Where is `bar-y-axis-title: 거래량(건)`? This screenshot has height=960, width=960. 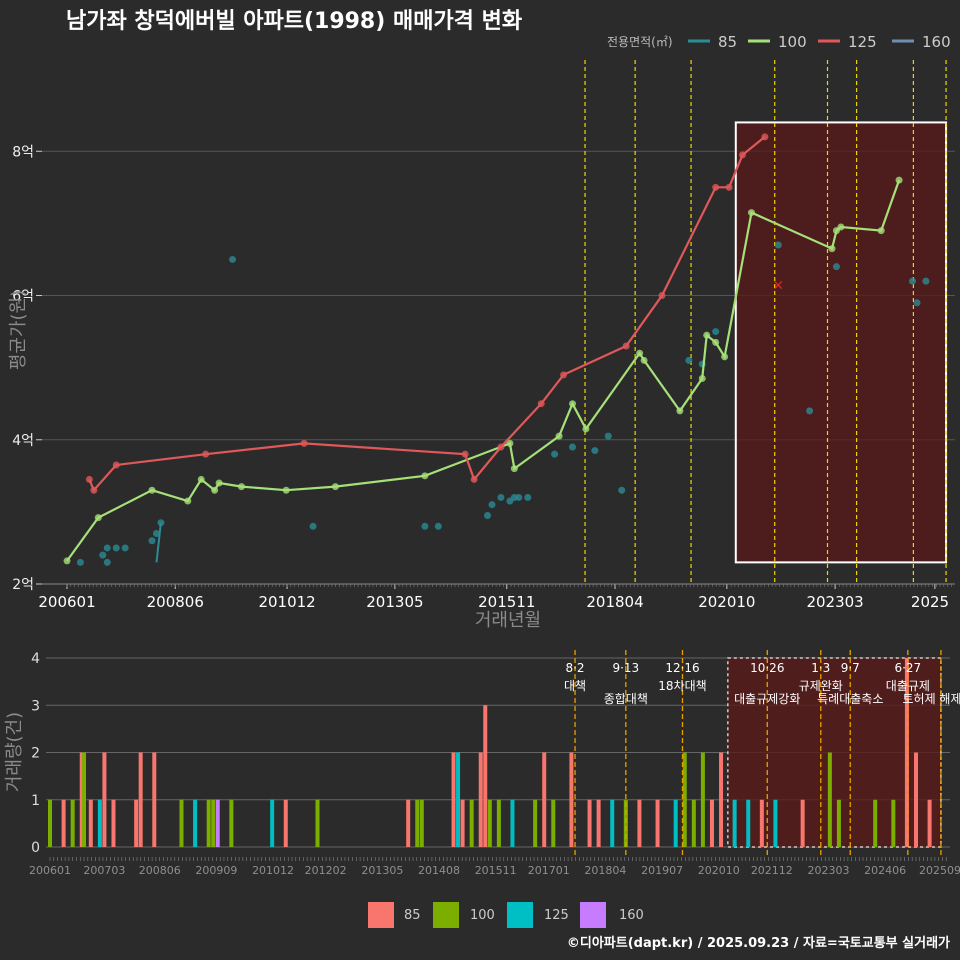 bar-y-axis-title: 거래량(건) is located at coordinates (14, 752).